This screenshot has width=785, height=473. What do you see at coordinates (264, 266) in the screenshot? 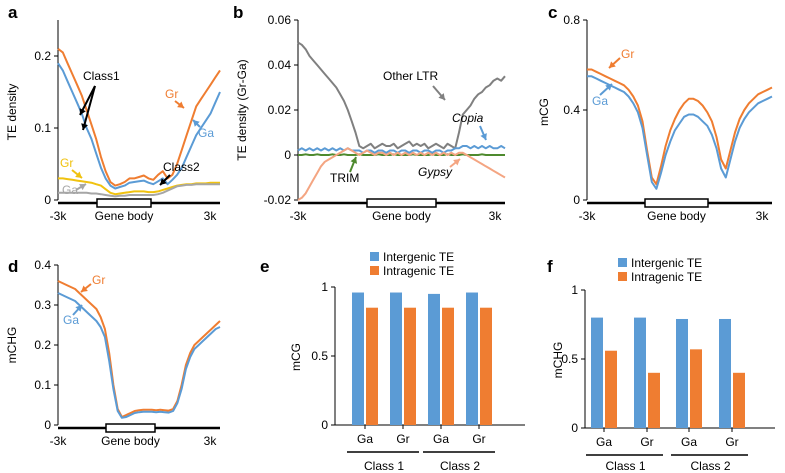
I see `panel-letter-e: e` at bounding box center [264, 266].